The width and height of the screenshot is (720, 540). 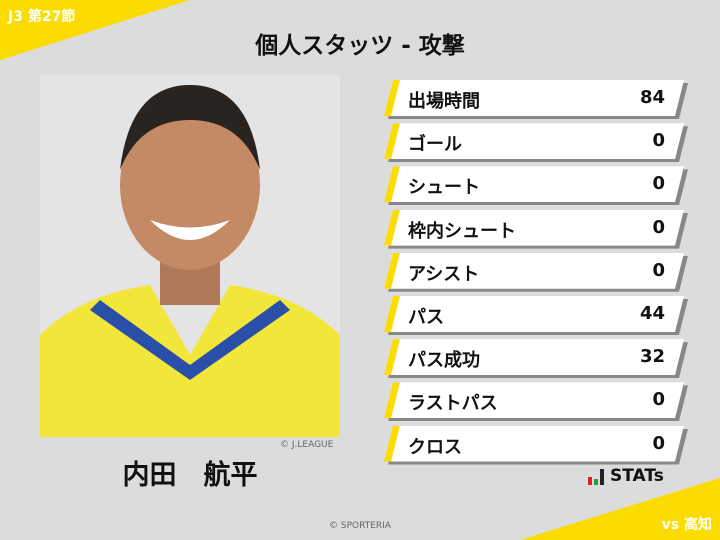 What do you see at coordinates (453, 404) in the screenshot?
I see `stat-label: ラストパス` at bounding box center [453, 404].